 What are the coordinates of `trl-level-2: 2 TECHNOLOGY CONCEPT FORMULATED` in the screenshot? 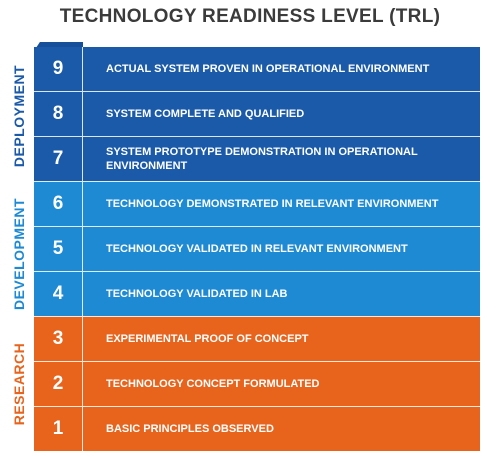 It's located at (257, 383).